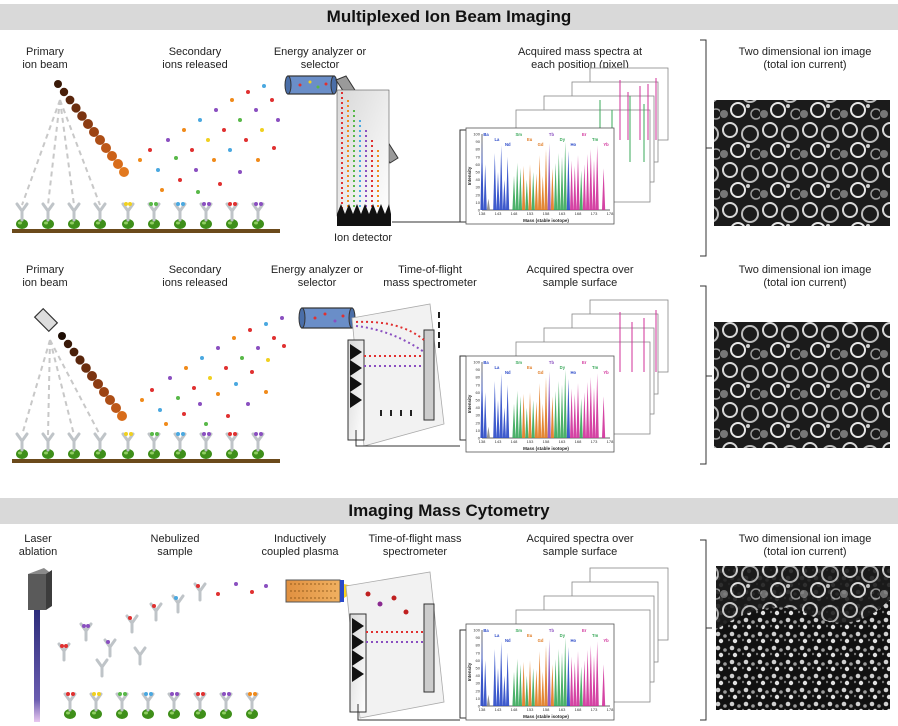 Image resolution: width=898 pixels, height=726 pixels. Describe the element at coordinates (320, 65) in the screenshot. I see `s1-analyzer-line2: selector` at that location.